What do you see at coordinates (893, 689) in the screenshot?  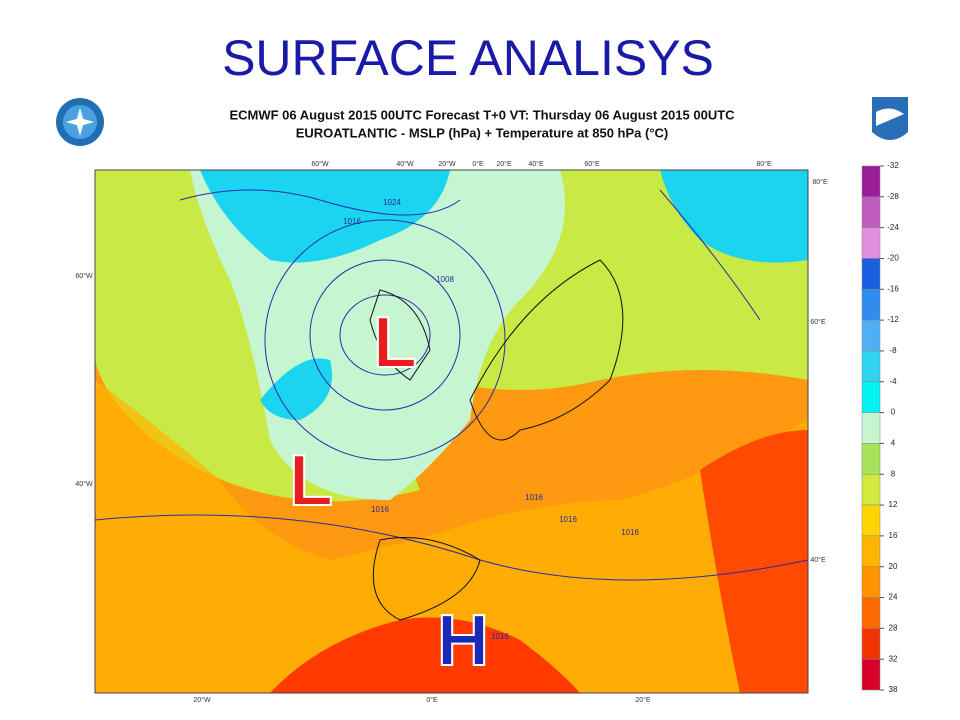 I see `colorbar-label: 38` at bounding box center [893, 689].